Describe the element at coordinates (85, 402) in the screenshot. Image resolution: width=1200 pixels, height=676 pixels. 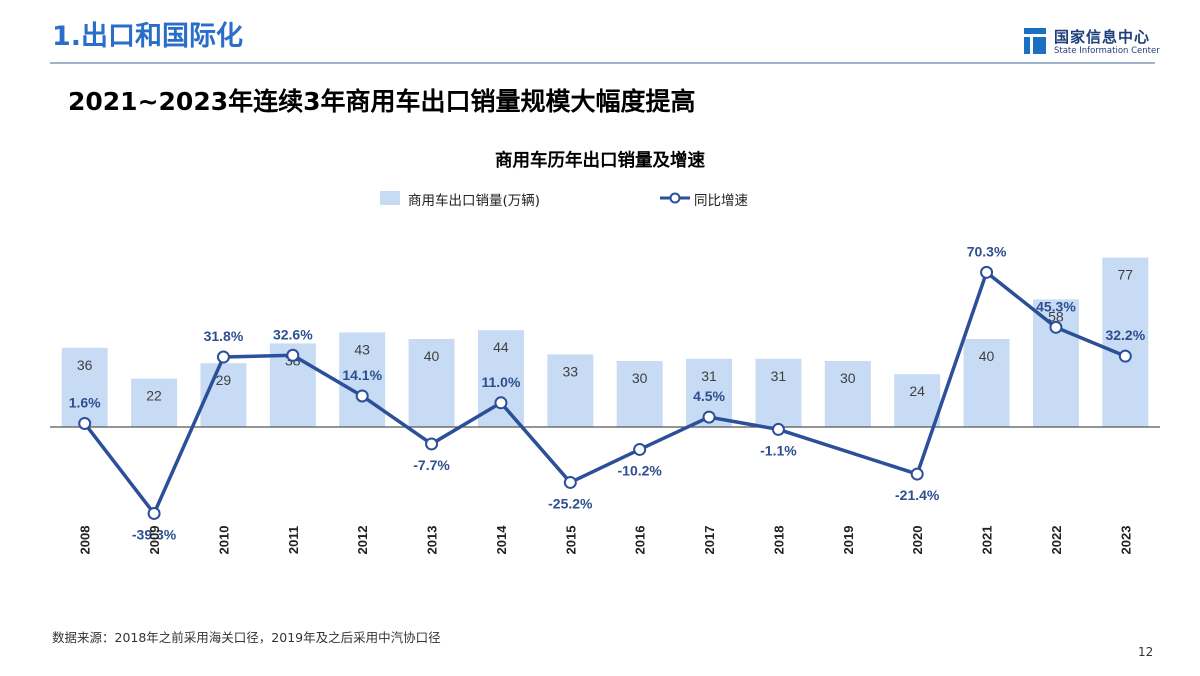
I see `growth-value-label: 1.6%` at that location.